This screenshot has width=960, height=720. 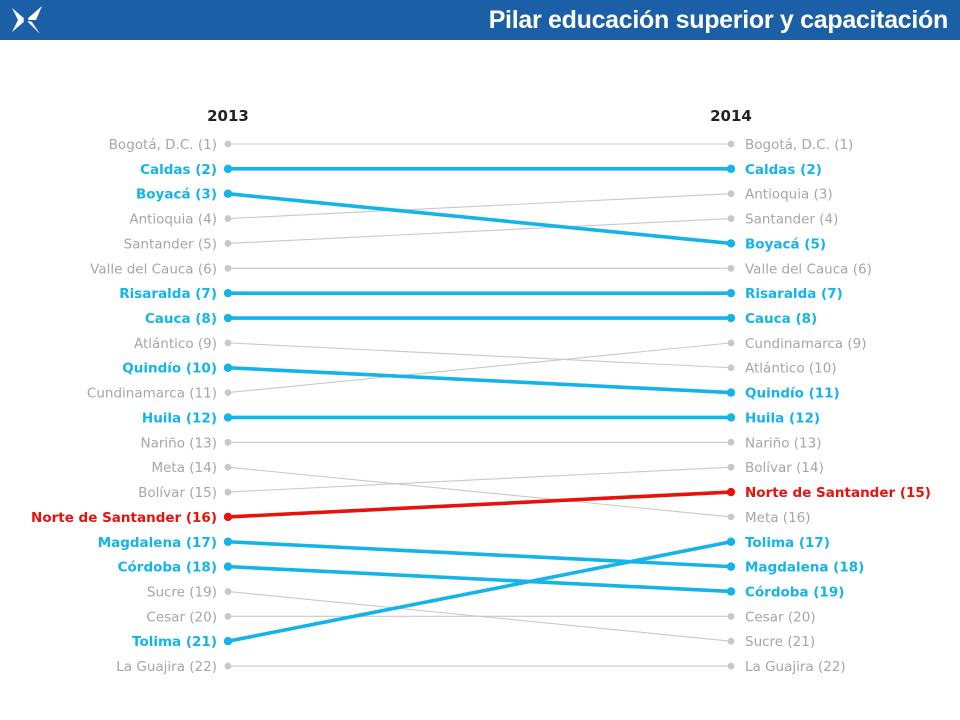 What do you see at coordinates (791, 369) in the screenshot?
I see `rank-label-right-atlantico: Atlántico (10)` at bounding box center [791, 369].